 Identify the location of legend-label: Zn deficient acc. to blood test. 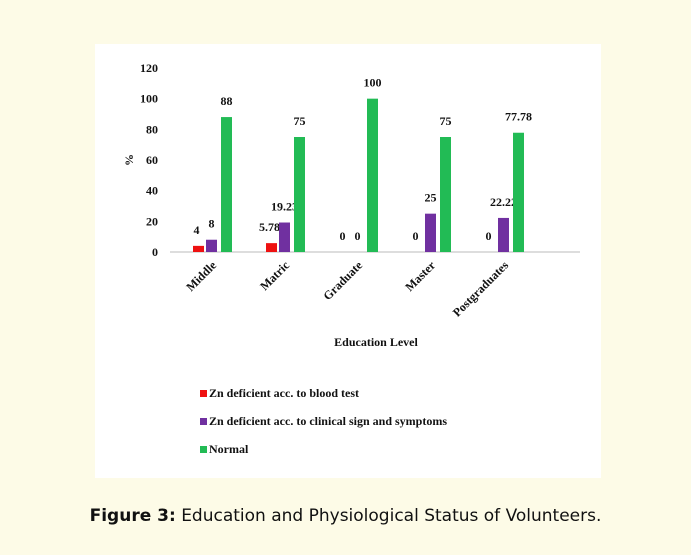
(284, 393).